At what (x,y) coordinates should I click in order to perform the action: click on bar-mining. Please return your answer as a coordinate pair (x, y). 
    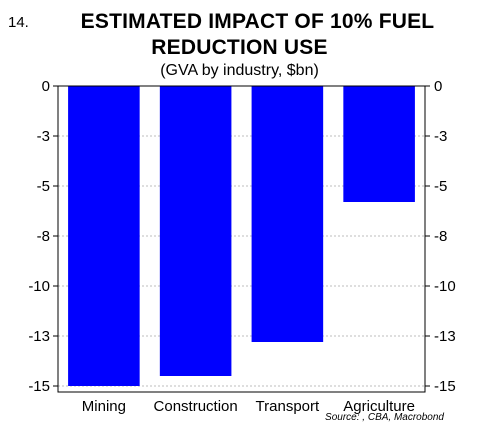
    Looking at the image, I should click on (104, 236).